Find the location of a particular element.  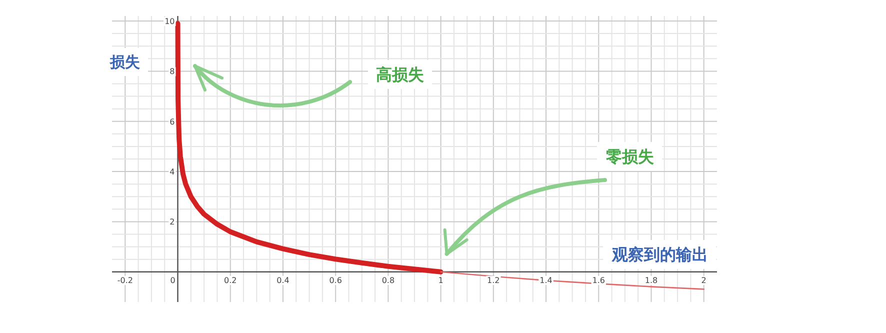

line-series is located at coordinates (572, 280).